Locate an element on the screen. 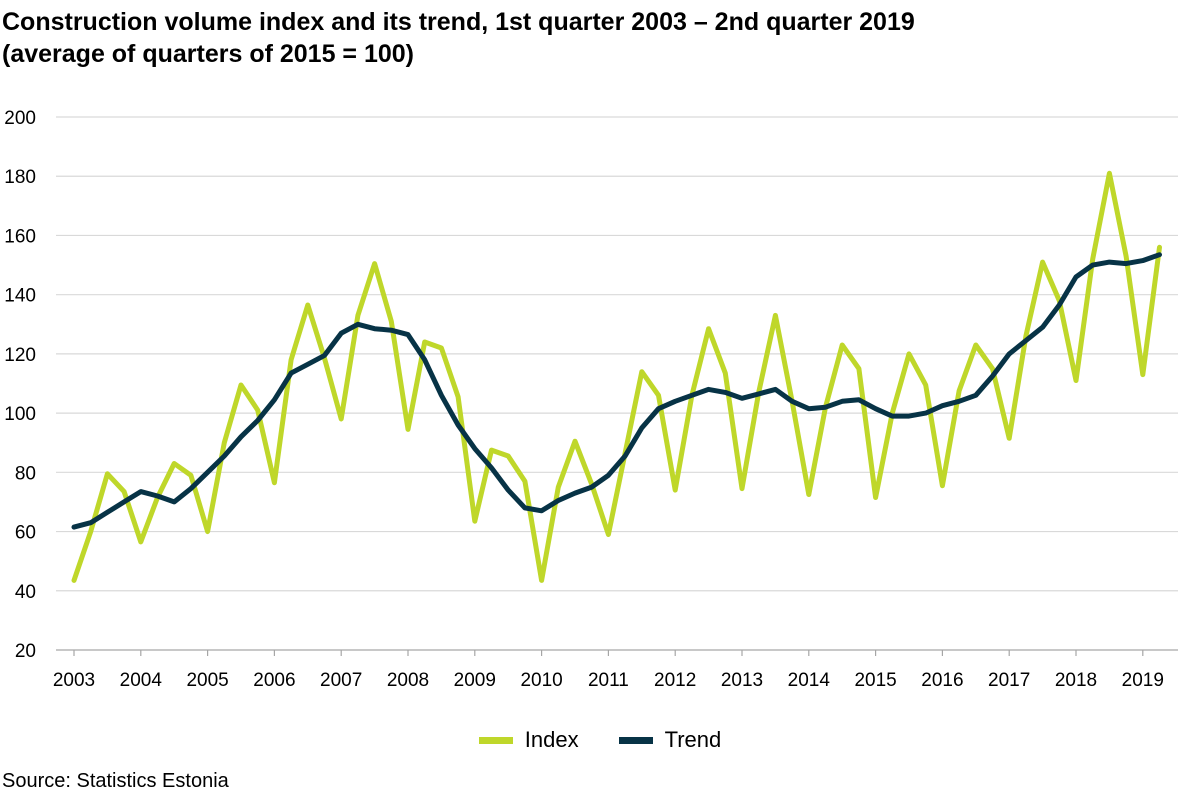 Image resolution: width=1200 pixels, height=800 pixels. x-tick-label: 2004 is located at coordinates (141, 680).